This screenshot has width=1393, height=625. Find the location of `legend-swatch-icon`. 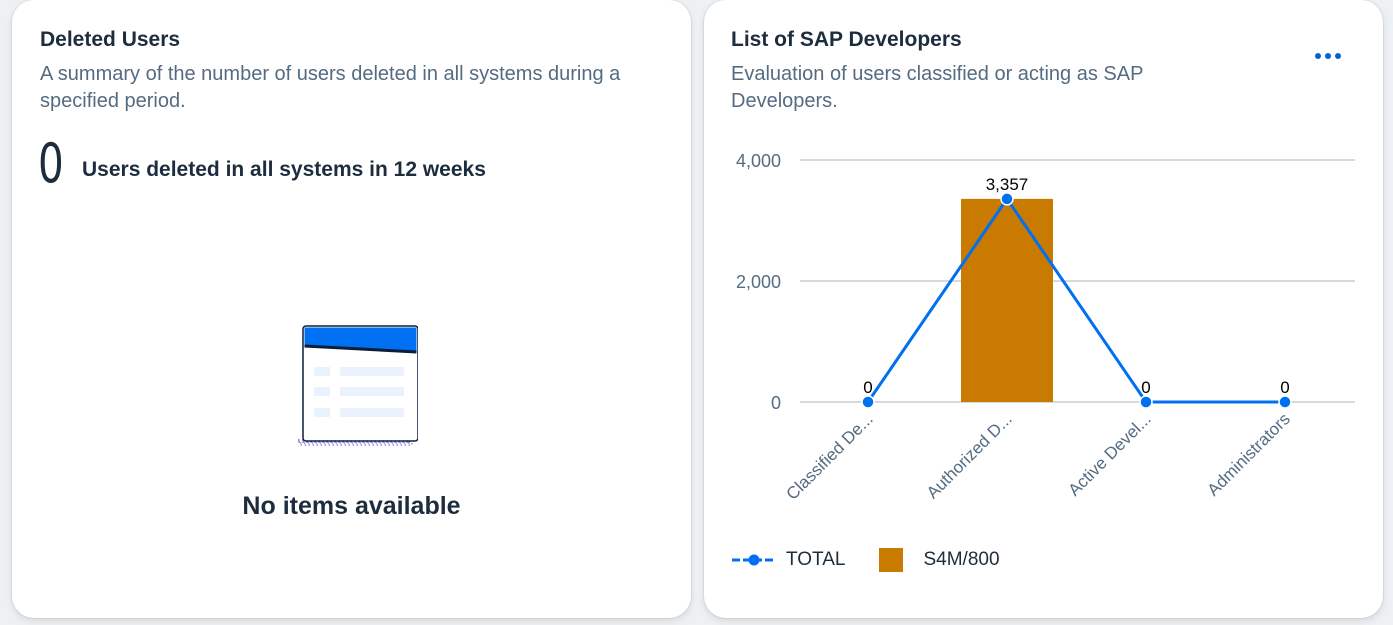

legend-swatch-icon is located at coordinates (891, 560).